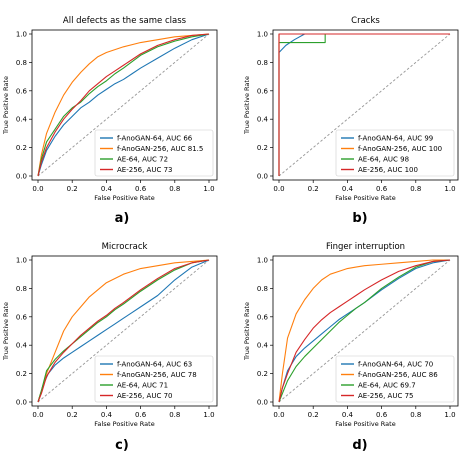 This screenshot has height=453, width=474. I want to click on legend-entry: f-AnoGAN-256, AUC 100, so click(400, 149).